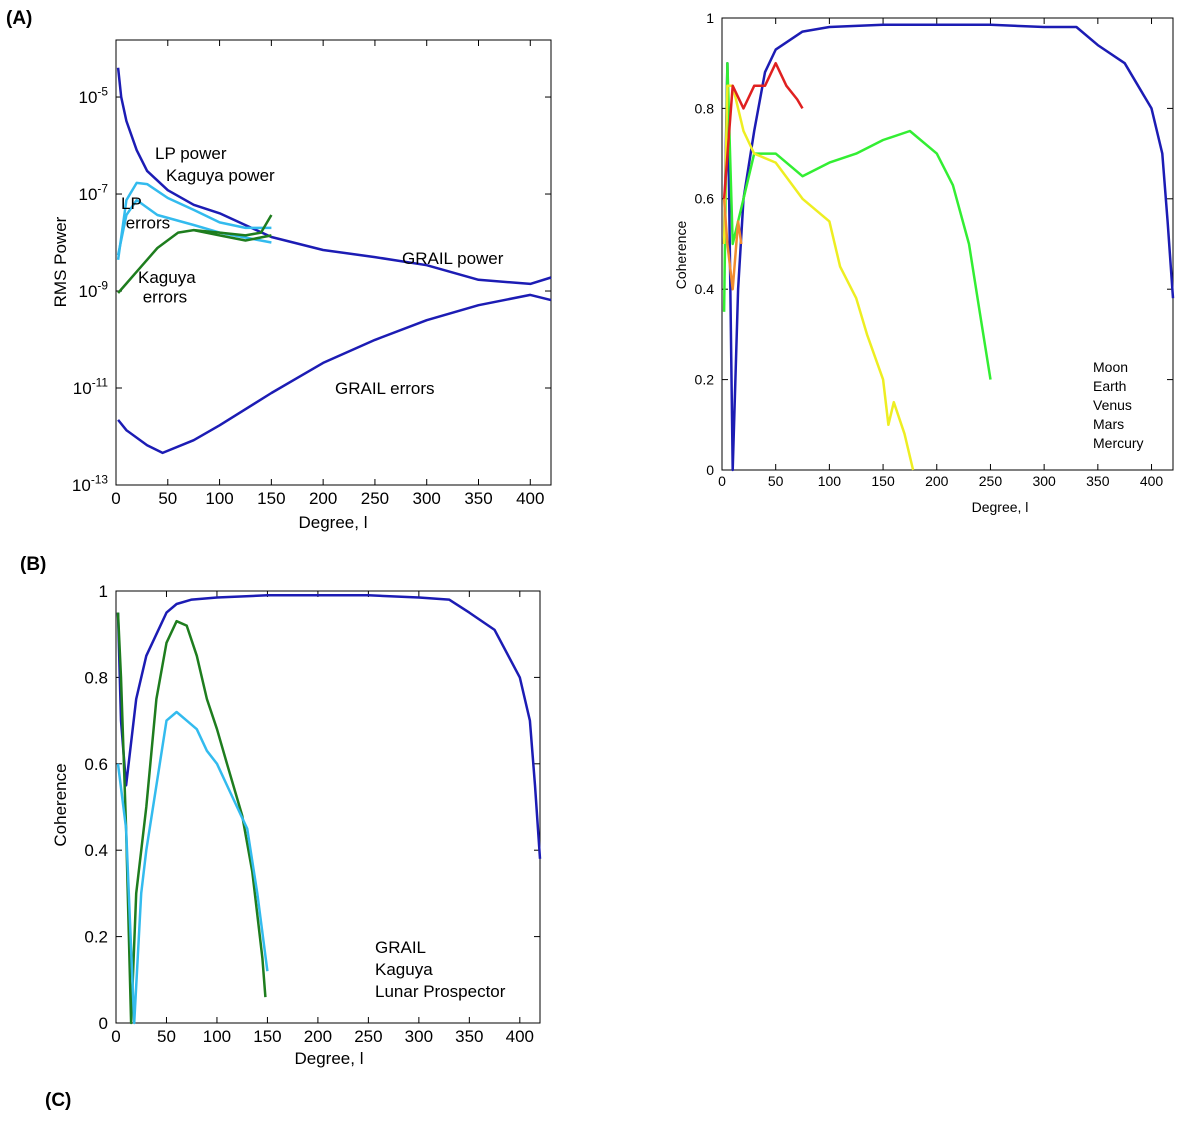  Describe the element at coordinates (1108, 424) in the screenshot. I see `legend-label: Mars` at that location.